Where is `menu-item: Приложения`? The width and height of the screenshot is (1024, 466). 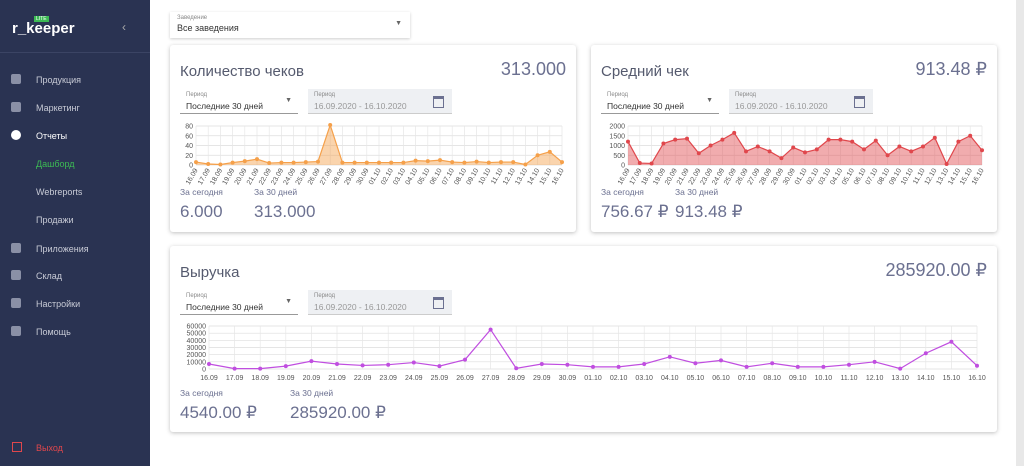 menu-item: Приложения is located at coordinates (62, 249).